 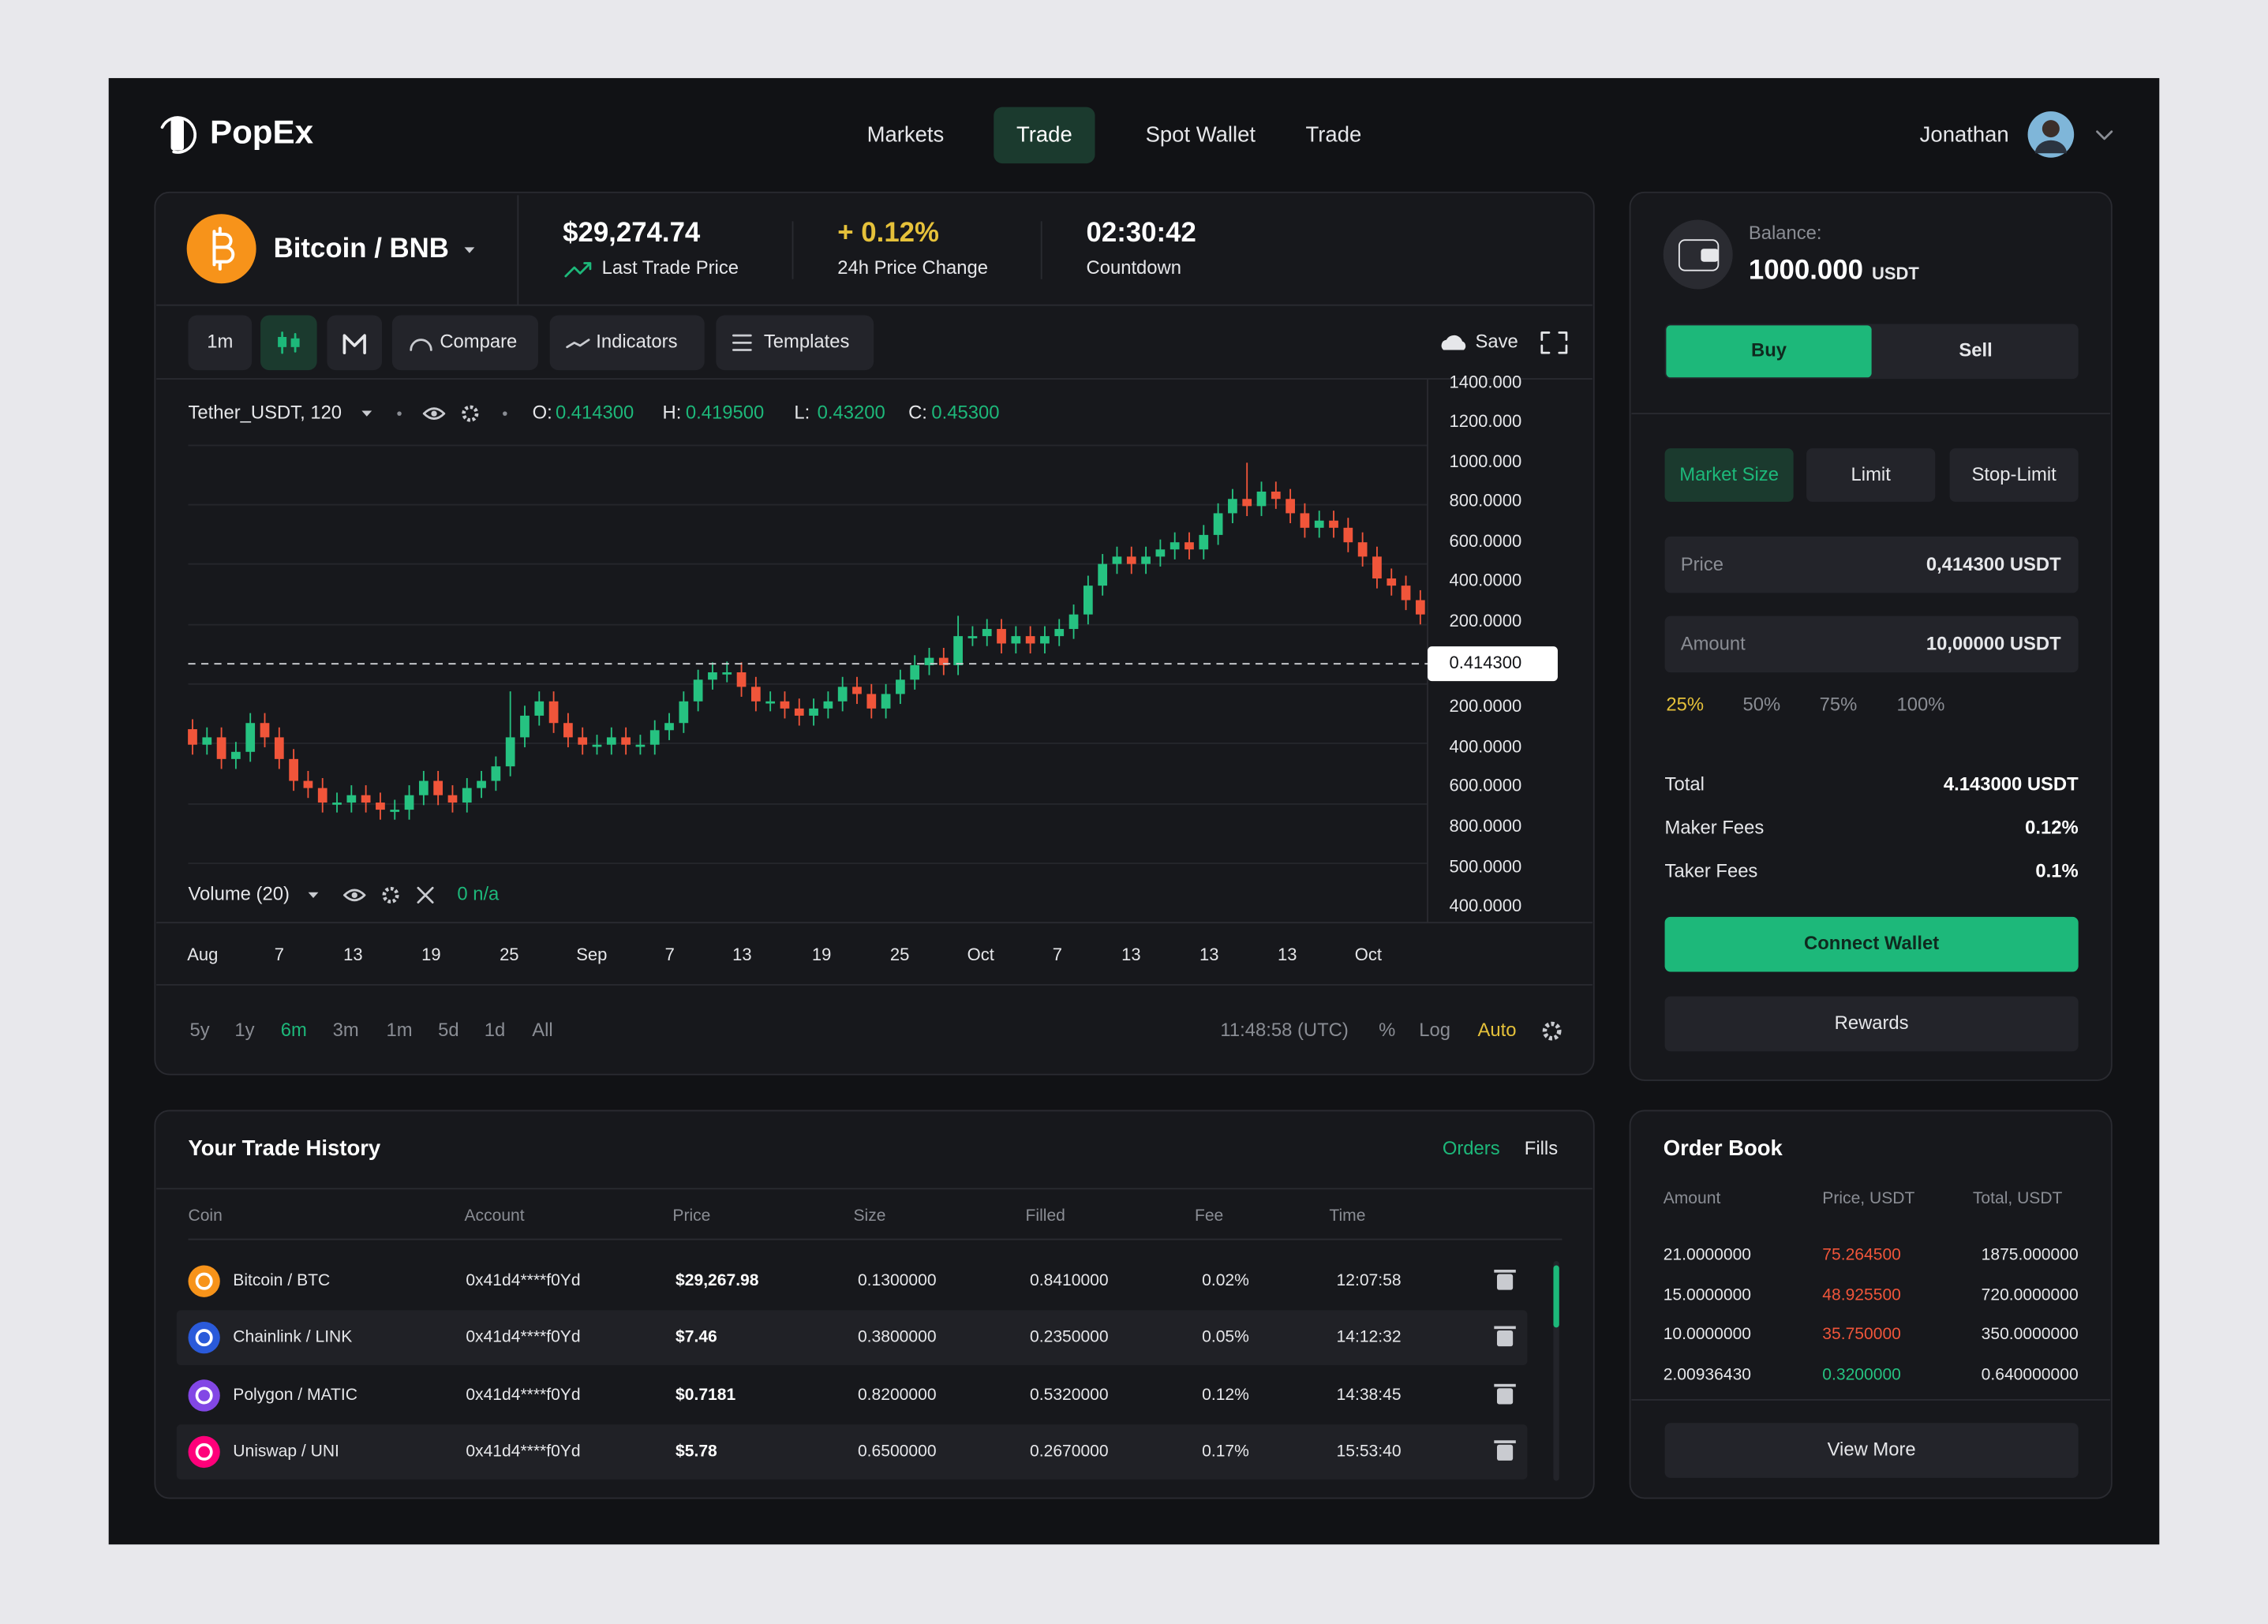 I want to click on rewards-label: Rewards, so click(x=1872, y=1023).